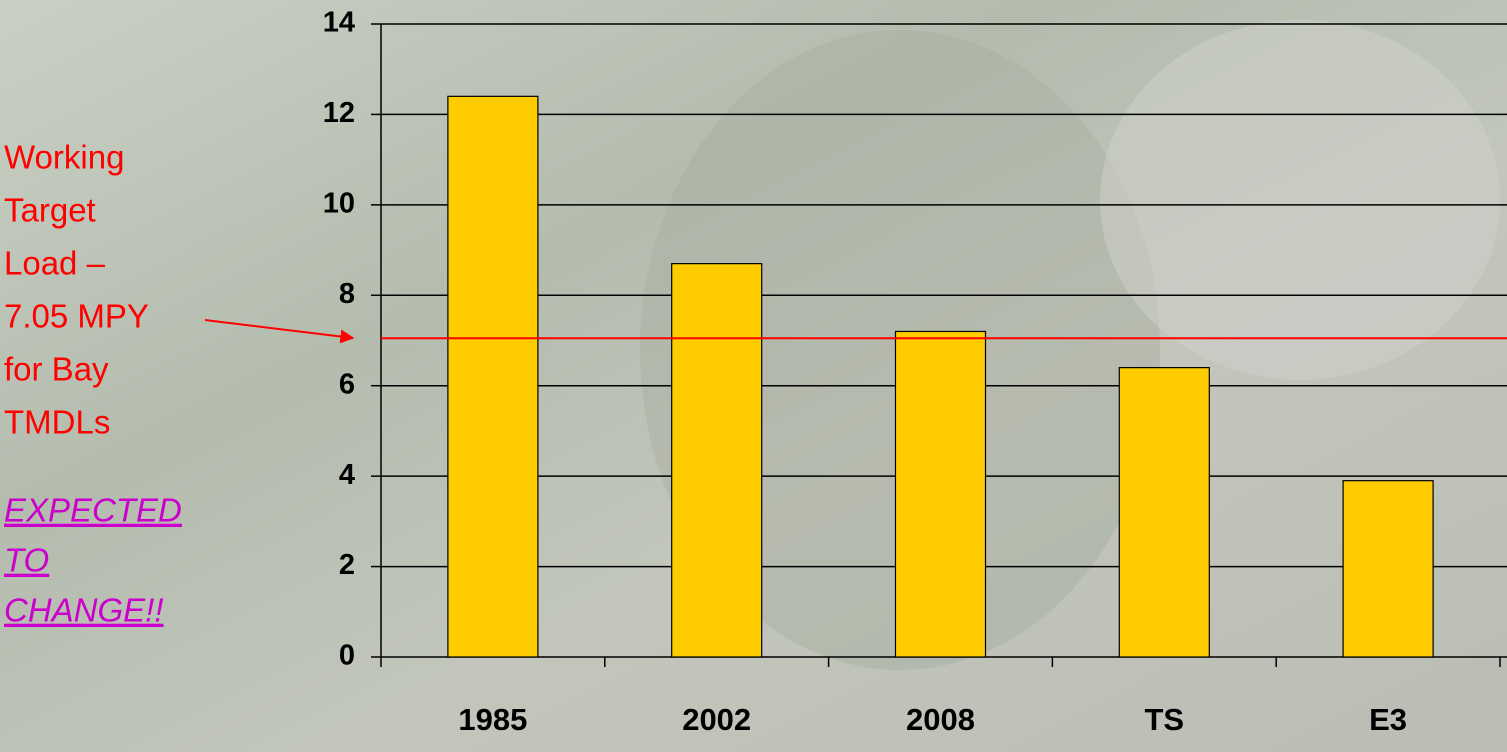 This screenshot has height=752, width=1507. I want to click on x-tick-label: E3, so click(1388, 719).